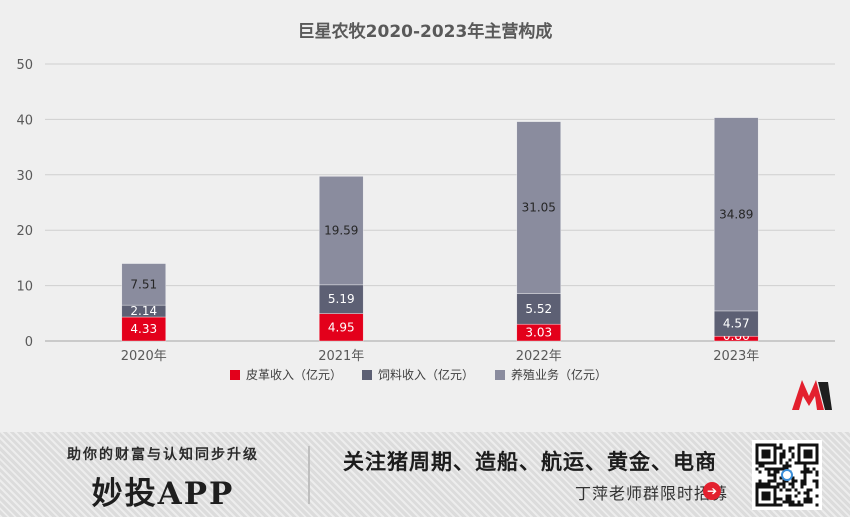 This screenshot has height=517, width=850. What do you see at coordinates (24, 176) in the screenshot?
I see `y-tick-label: 30` at bounding box center [24, 176].